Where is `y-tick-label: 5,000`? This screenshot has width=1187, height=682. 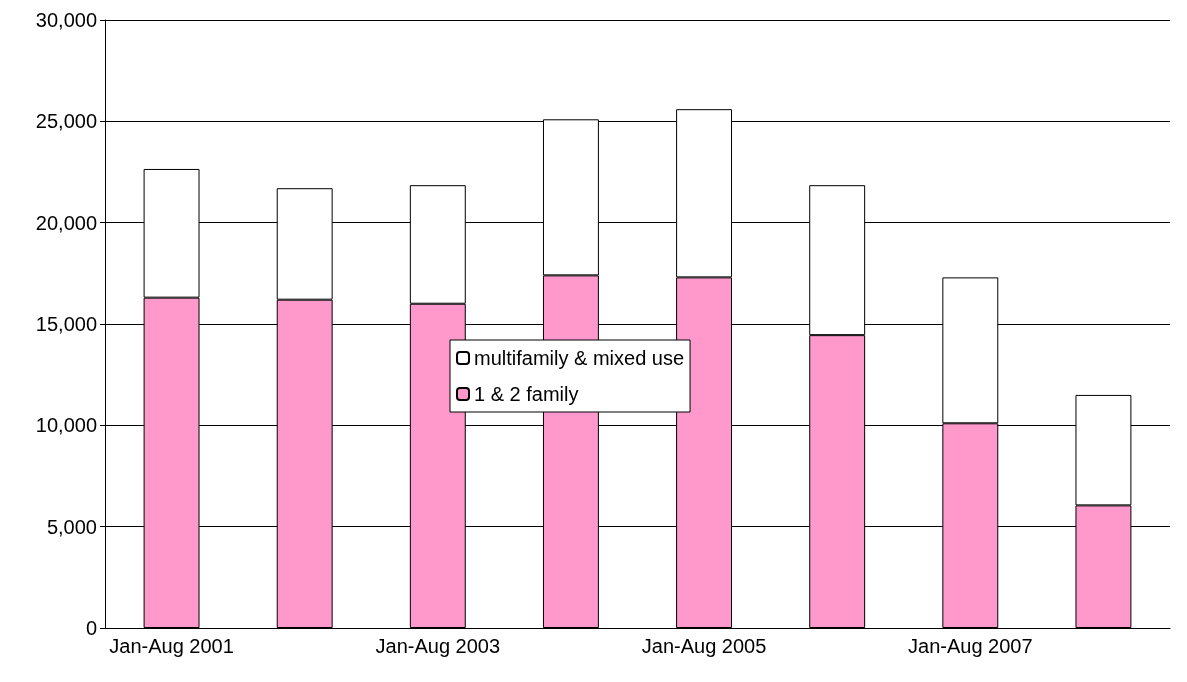 y-tick-label: 5,000 is located at coordinates (71, 526).